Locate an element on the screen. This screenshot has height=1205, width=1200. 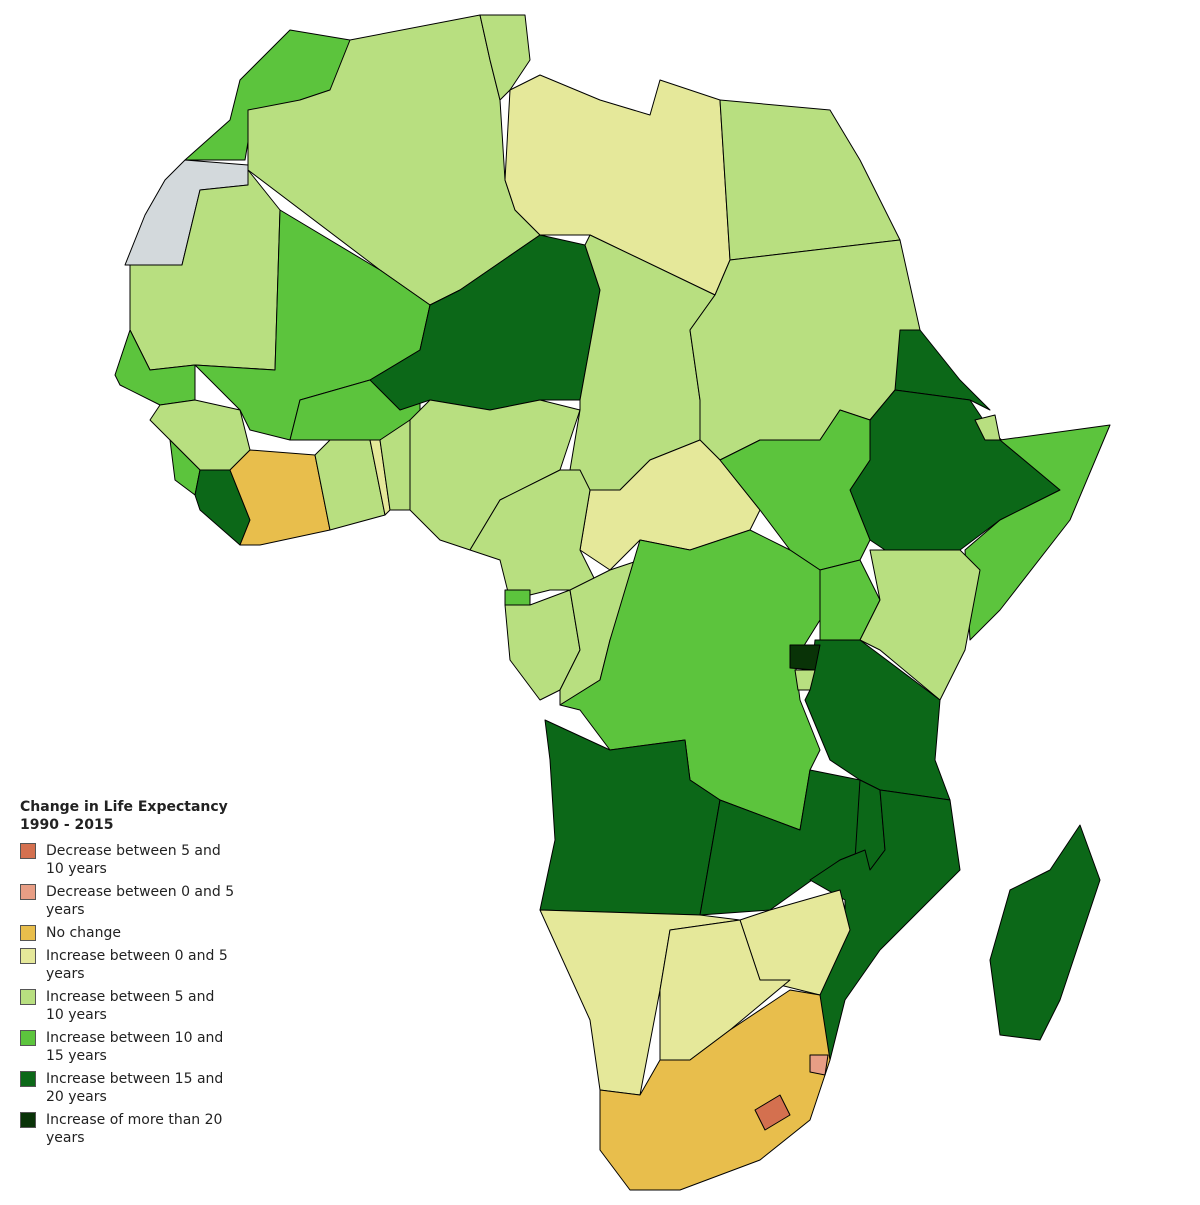
legend-title: Change in Life Expectancy 1990 - 2015 is located at coordinates (124, 816).